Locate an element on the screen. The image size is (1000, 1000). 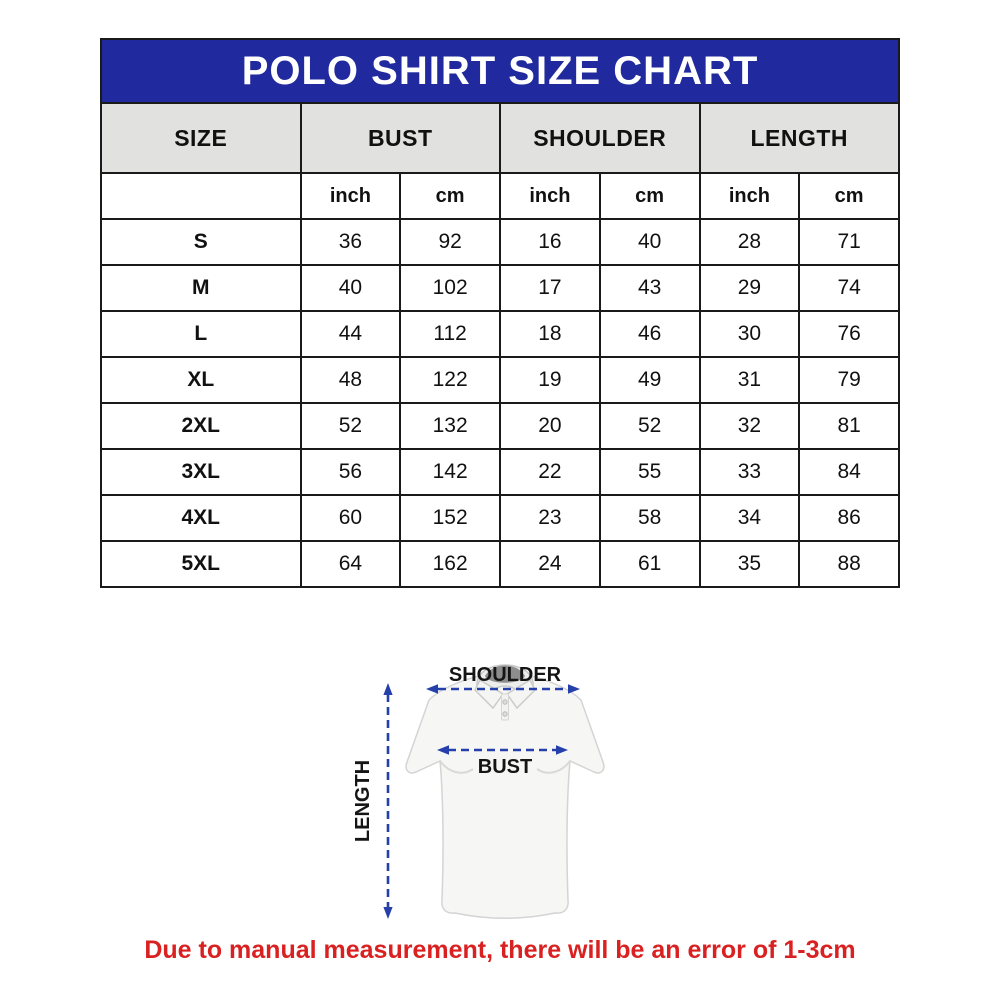
size-label-cell: 4XL is located at coordinates (201, 518).